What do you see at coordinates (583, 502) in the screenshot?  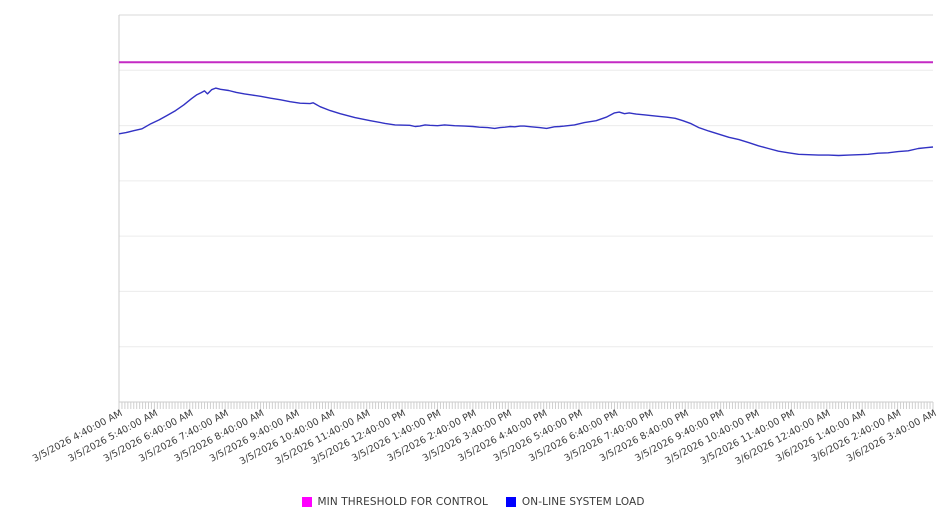 I see `legend-label-online-system-load: ON-LINE SYSTEM LOAD` at bounding box center [583, 502].